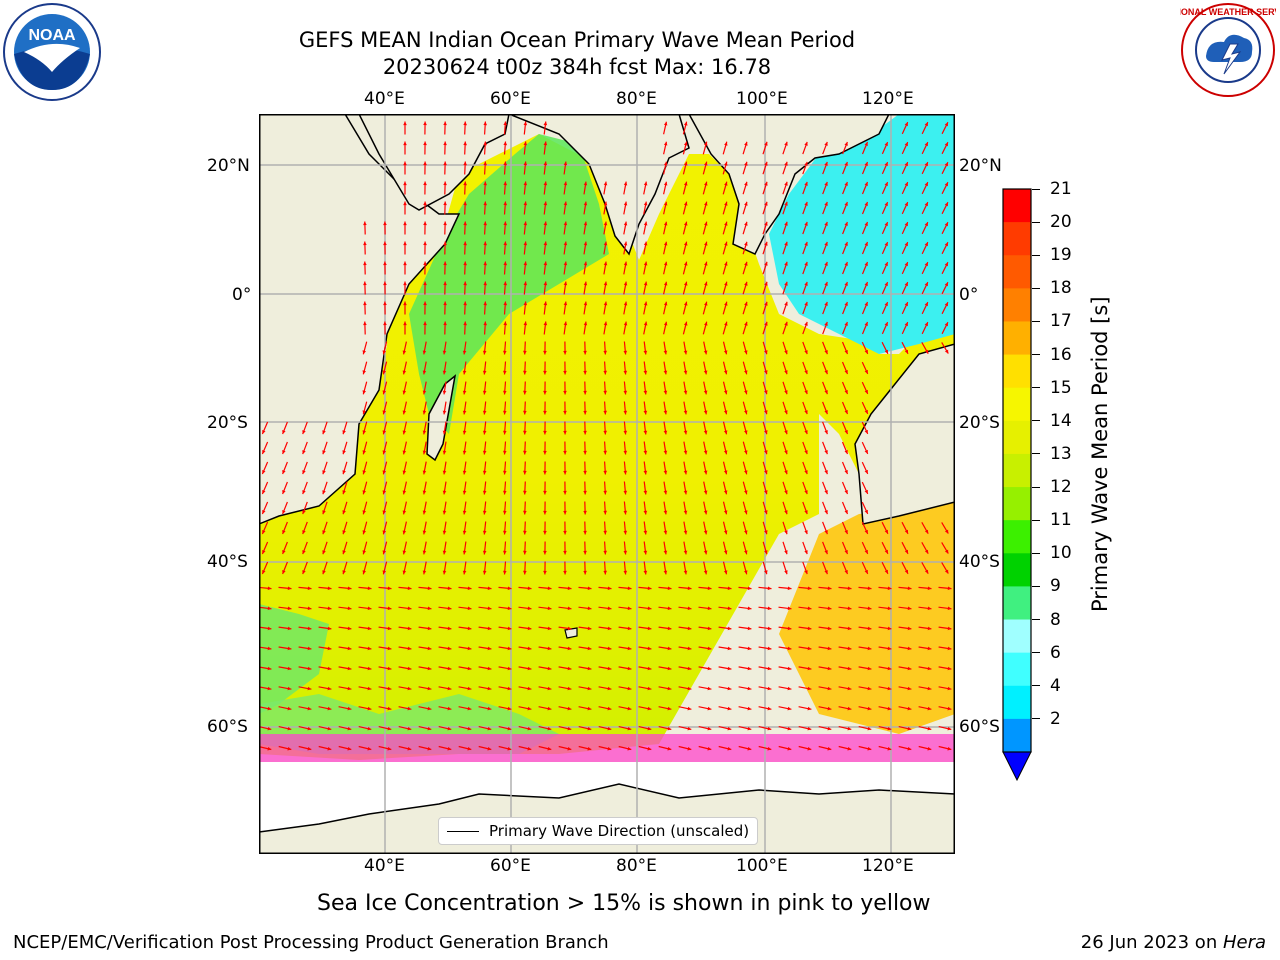 The image size is (1280, 960). I want to click on lon-tick-bottom: 80°E, so click(636, 866).